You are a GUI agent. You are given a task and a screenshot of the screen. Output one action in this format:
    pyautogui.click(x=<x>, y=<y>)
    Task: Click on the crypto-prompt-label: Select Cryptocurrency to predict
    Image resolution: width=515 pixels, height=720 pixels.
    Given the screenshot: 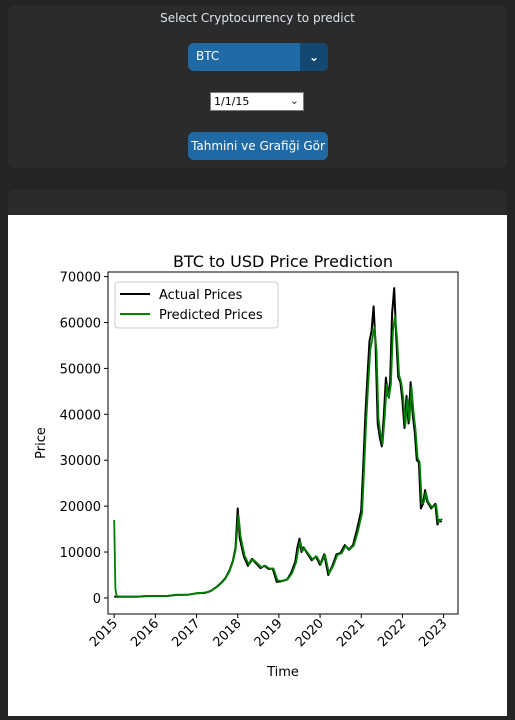 What is the action you would take?
    pyautogui.click(x=257, y=18)
    